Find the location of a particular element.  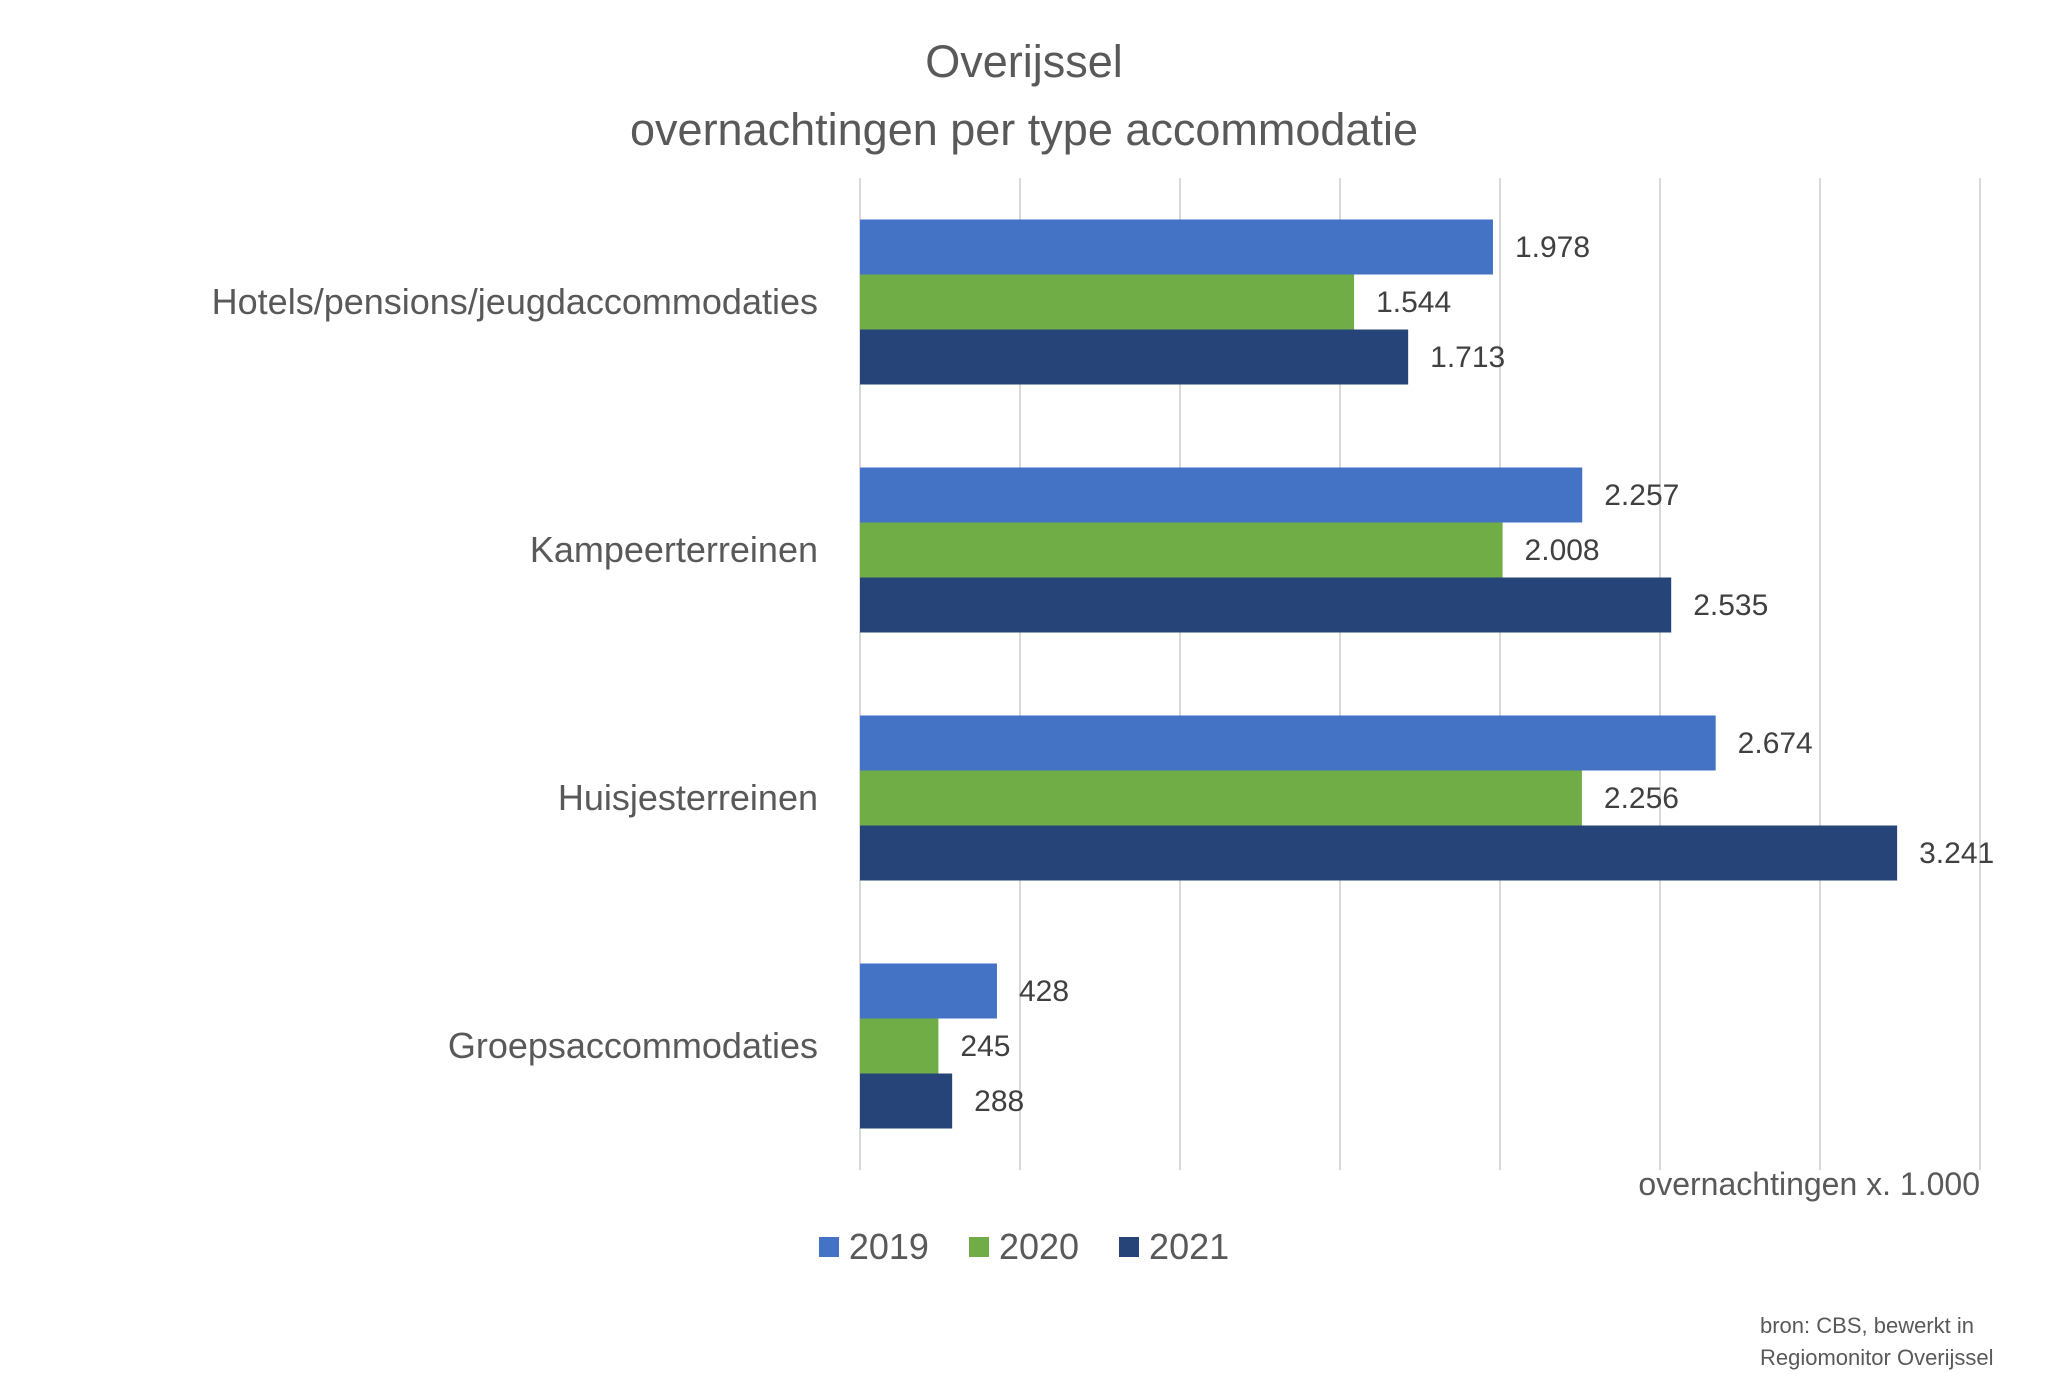

data-label: 2.008 is located at coordinates (1562, 550).